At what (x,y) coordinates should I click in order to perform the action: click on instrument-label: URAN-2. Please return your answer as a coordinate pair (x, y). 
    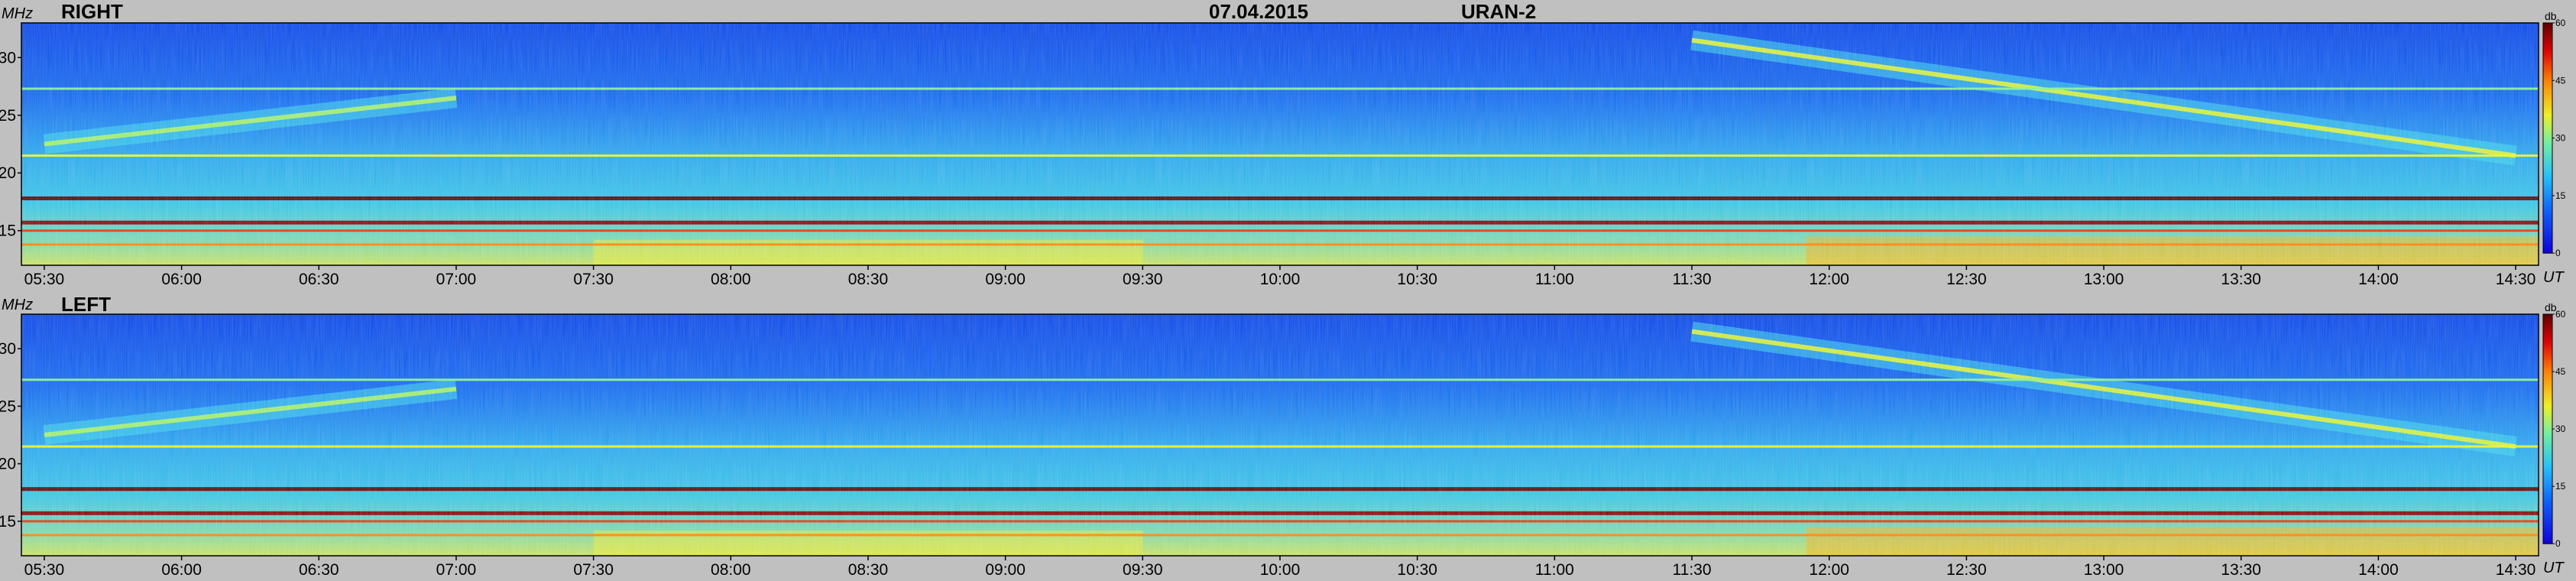
    Looking at the image, I should click on (1498, 11).